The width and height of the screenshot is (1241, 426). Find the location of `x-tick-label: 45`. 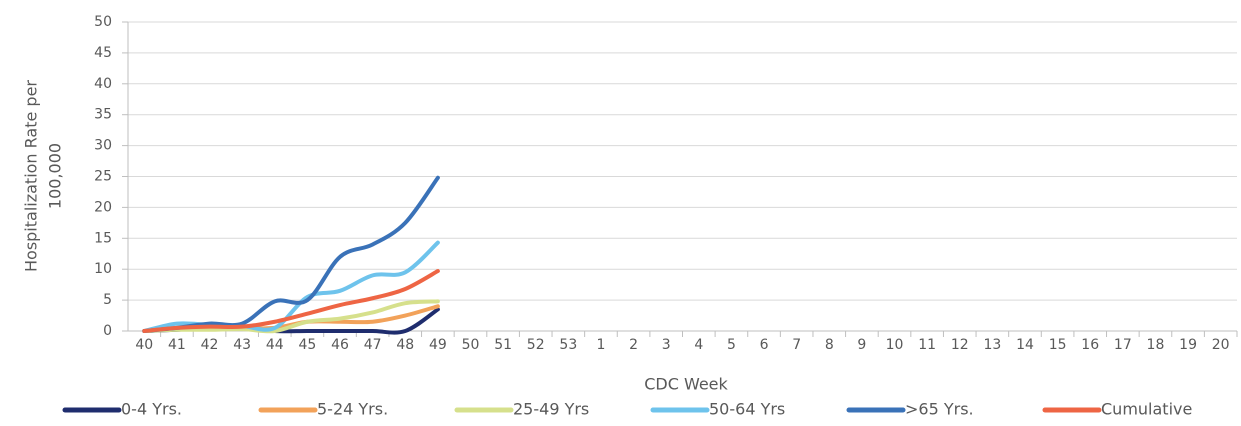

x-tick-label: 45 is located at coordinates (307, 345).